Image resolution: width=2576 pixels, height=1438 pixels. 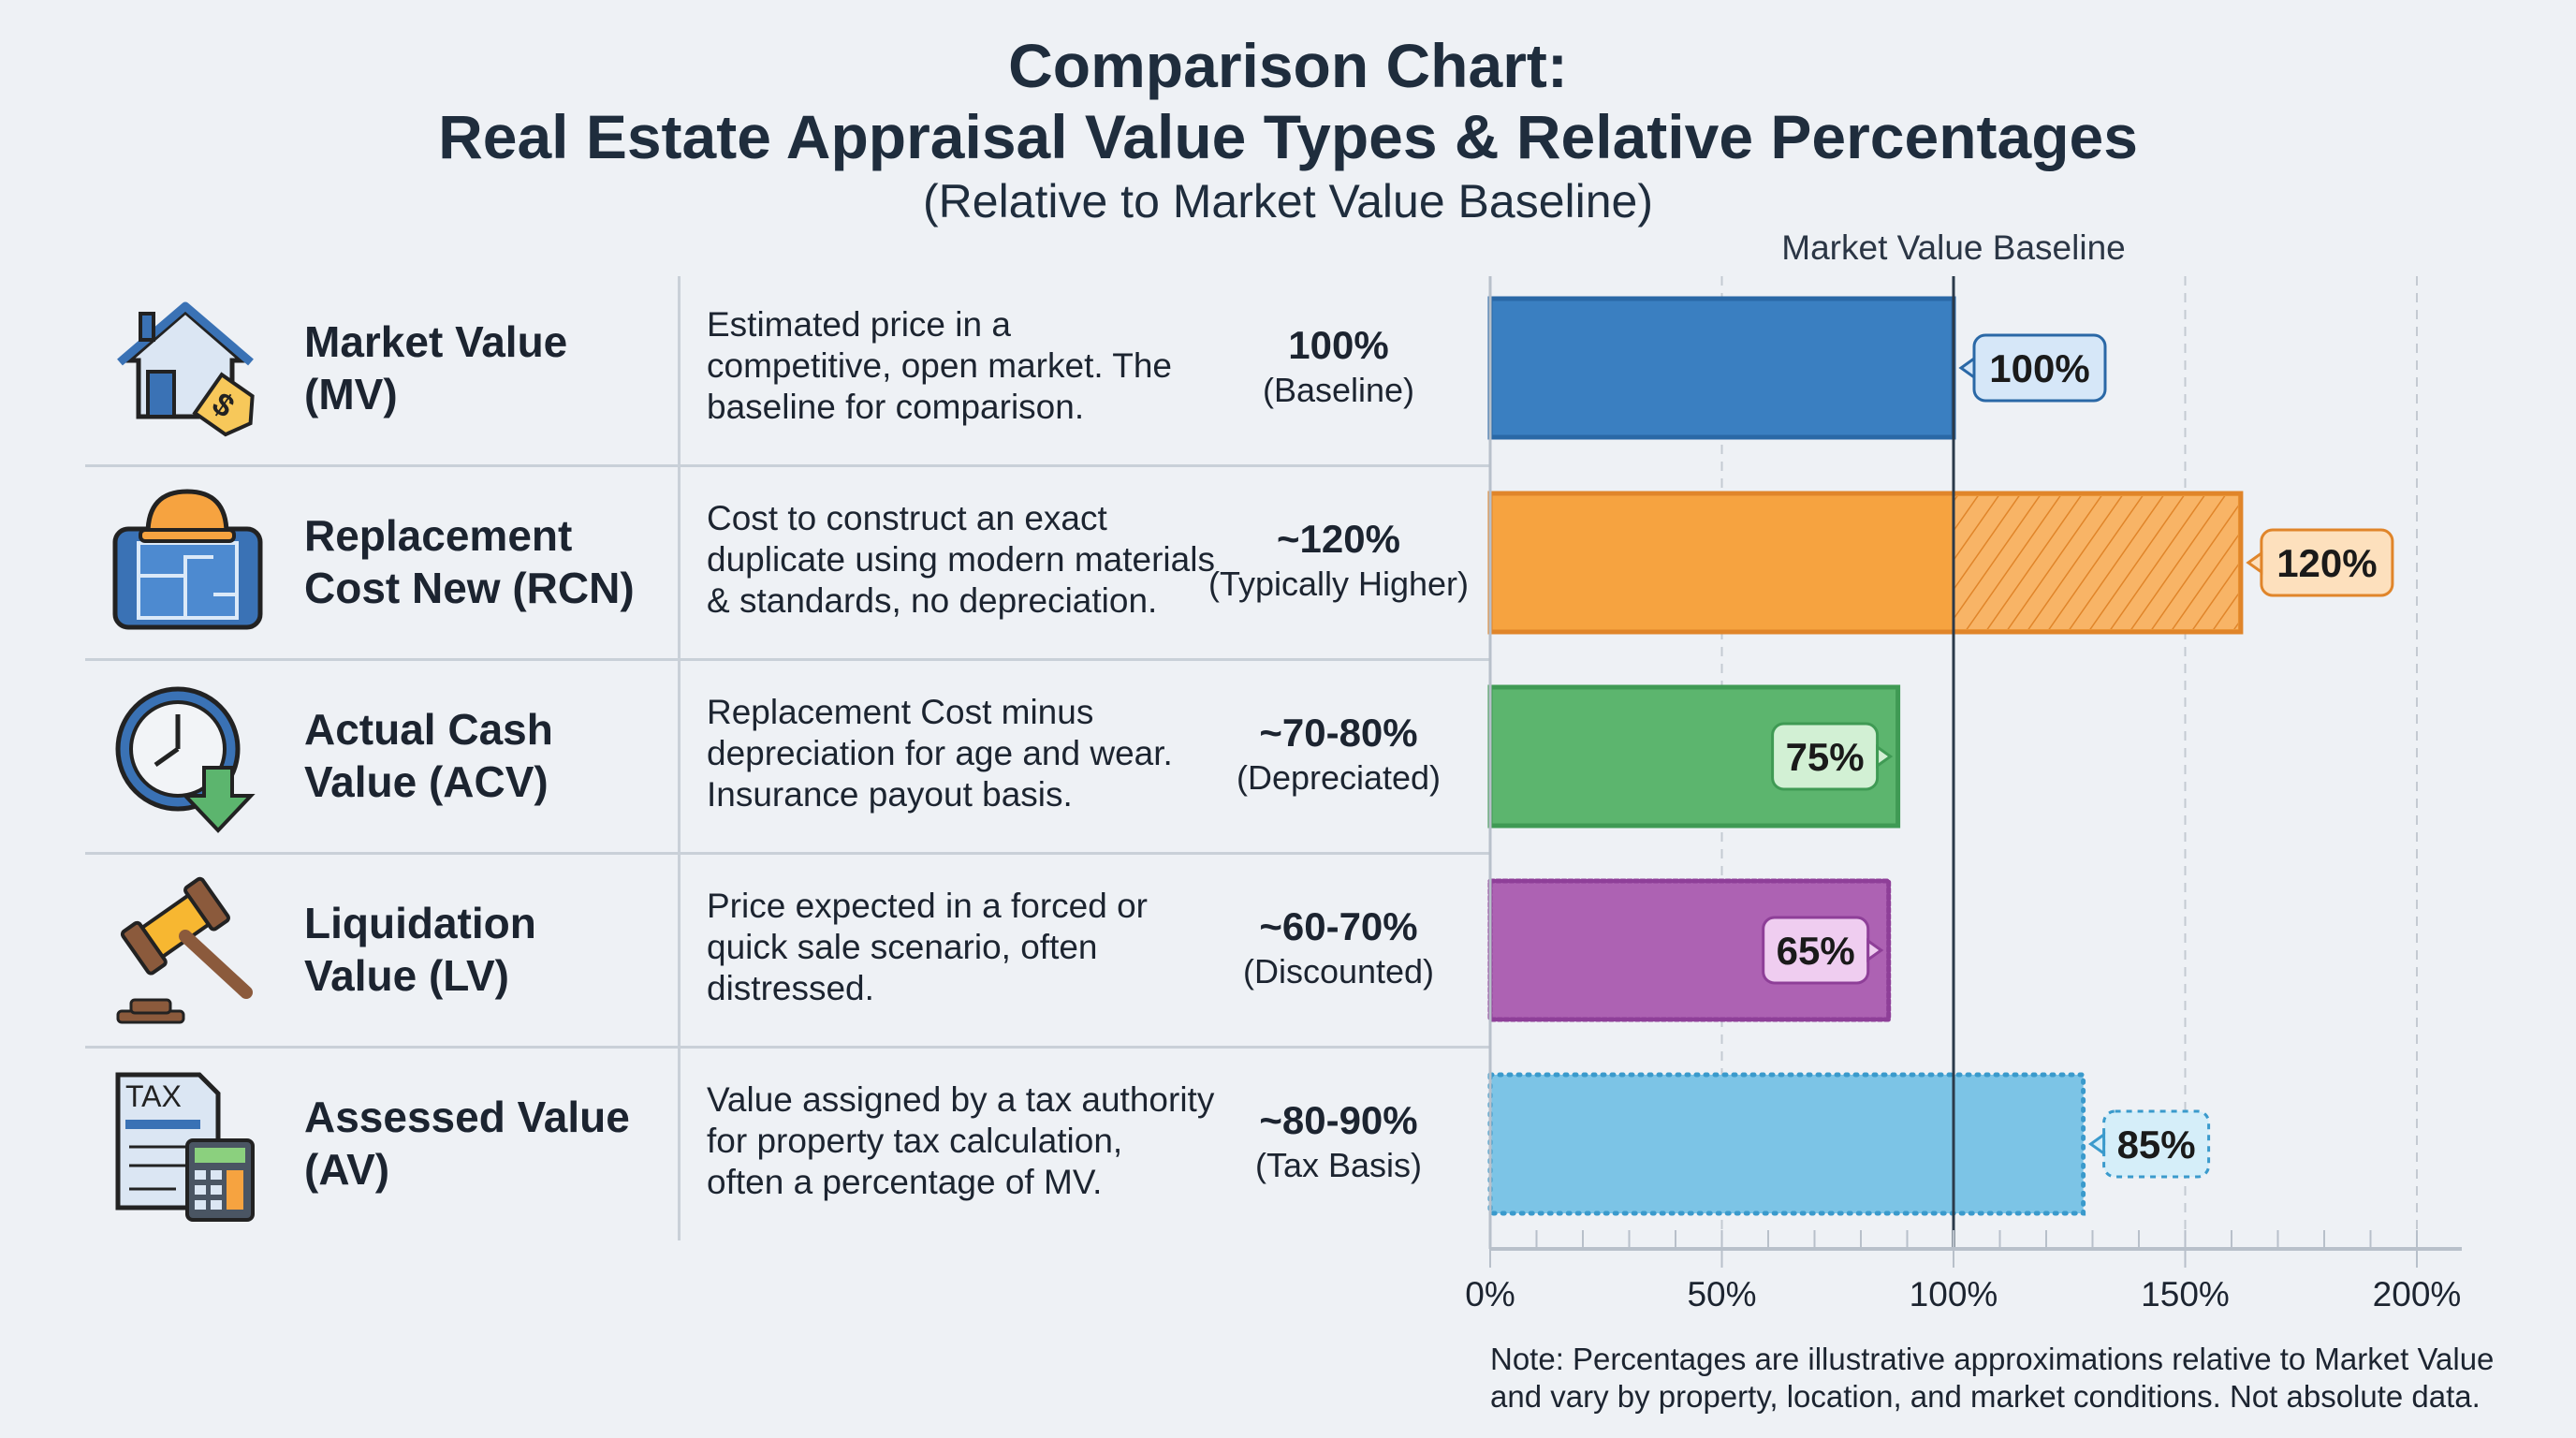 I want to click on data-label-2: 75%, so click(x=1832, y=756).